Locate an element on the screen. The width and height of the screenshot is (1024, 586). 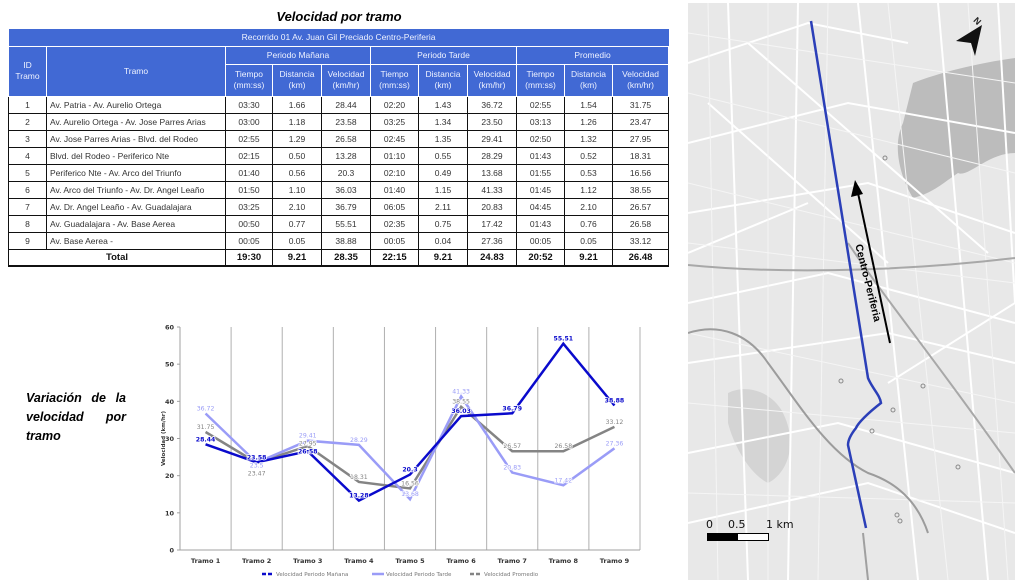
sub-header-distancia-promedio: Distancia (km) is located at coordinates (588, 80).